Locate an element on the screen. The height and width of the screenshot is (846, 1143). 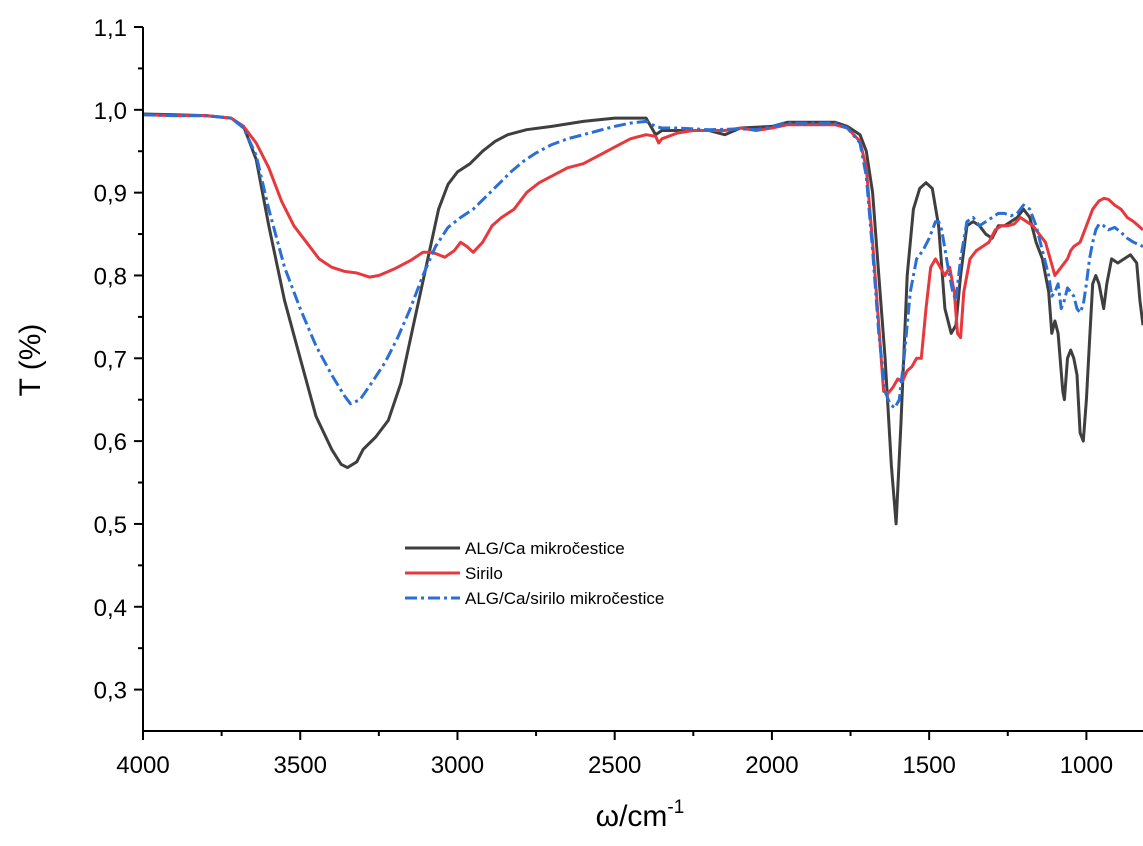
y-tick-label: 1,1 is located at coordinates (110, 28).